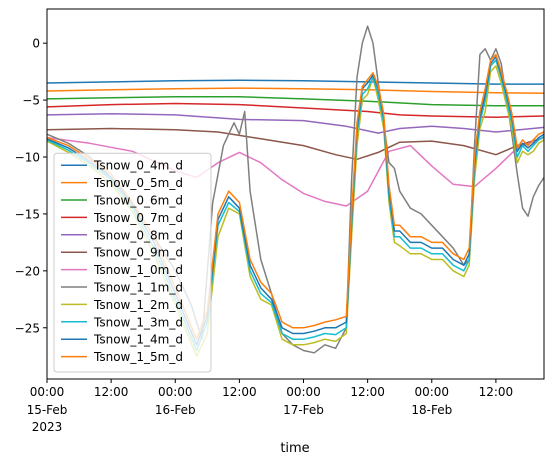  Describe the element at coordinates (138, 322) in the screenshot. I see `legend-label-9: Tsnow_1_3m_d` at that location.